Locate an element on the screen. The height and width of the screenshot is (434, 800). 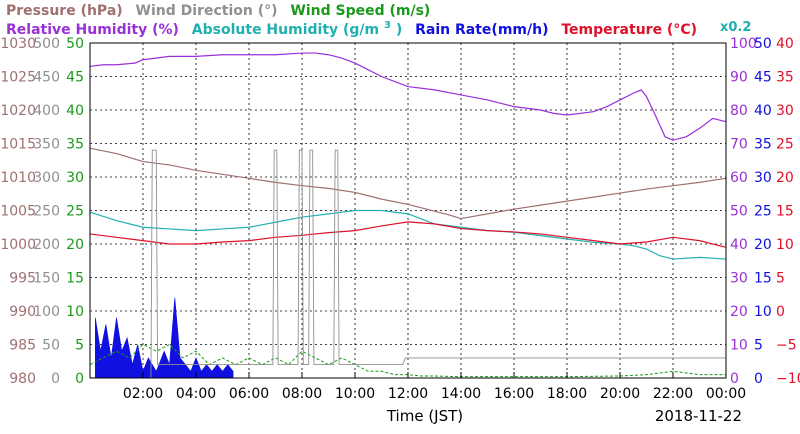
y-tick-label-rain-rate: 0 is located at coordinates (758, 379).